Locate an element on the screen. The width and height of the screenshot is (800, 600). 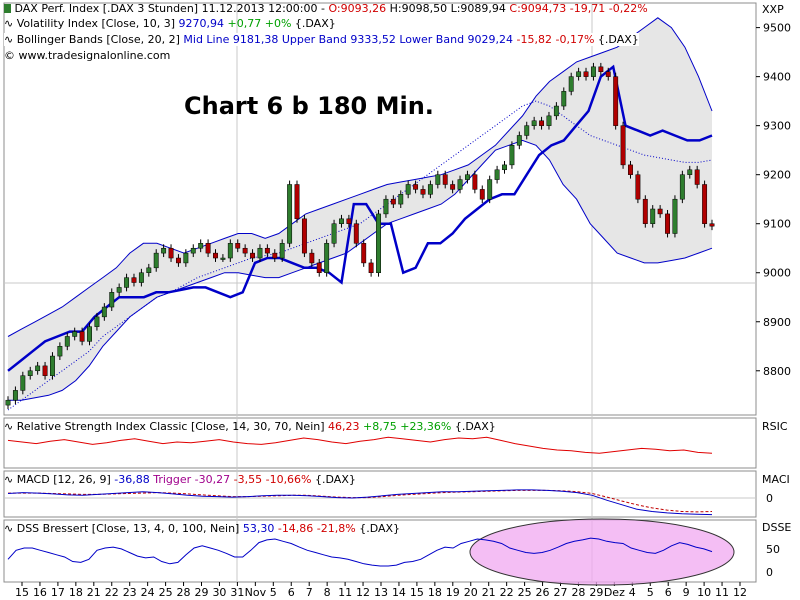
x-tick-label: 8 is located at coordinates (327, 592).